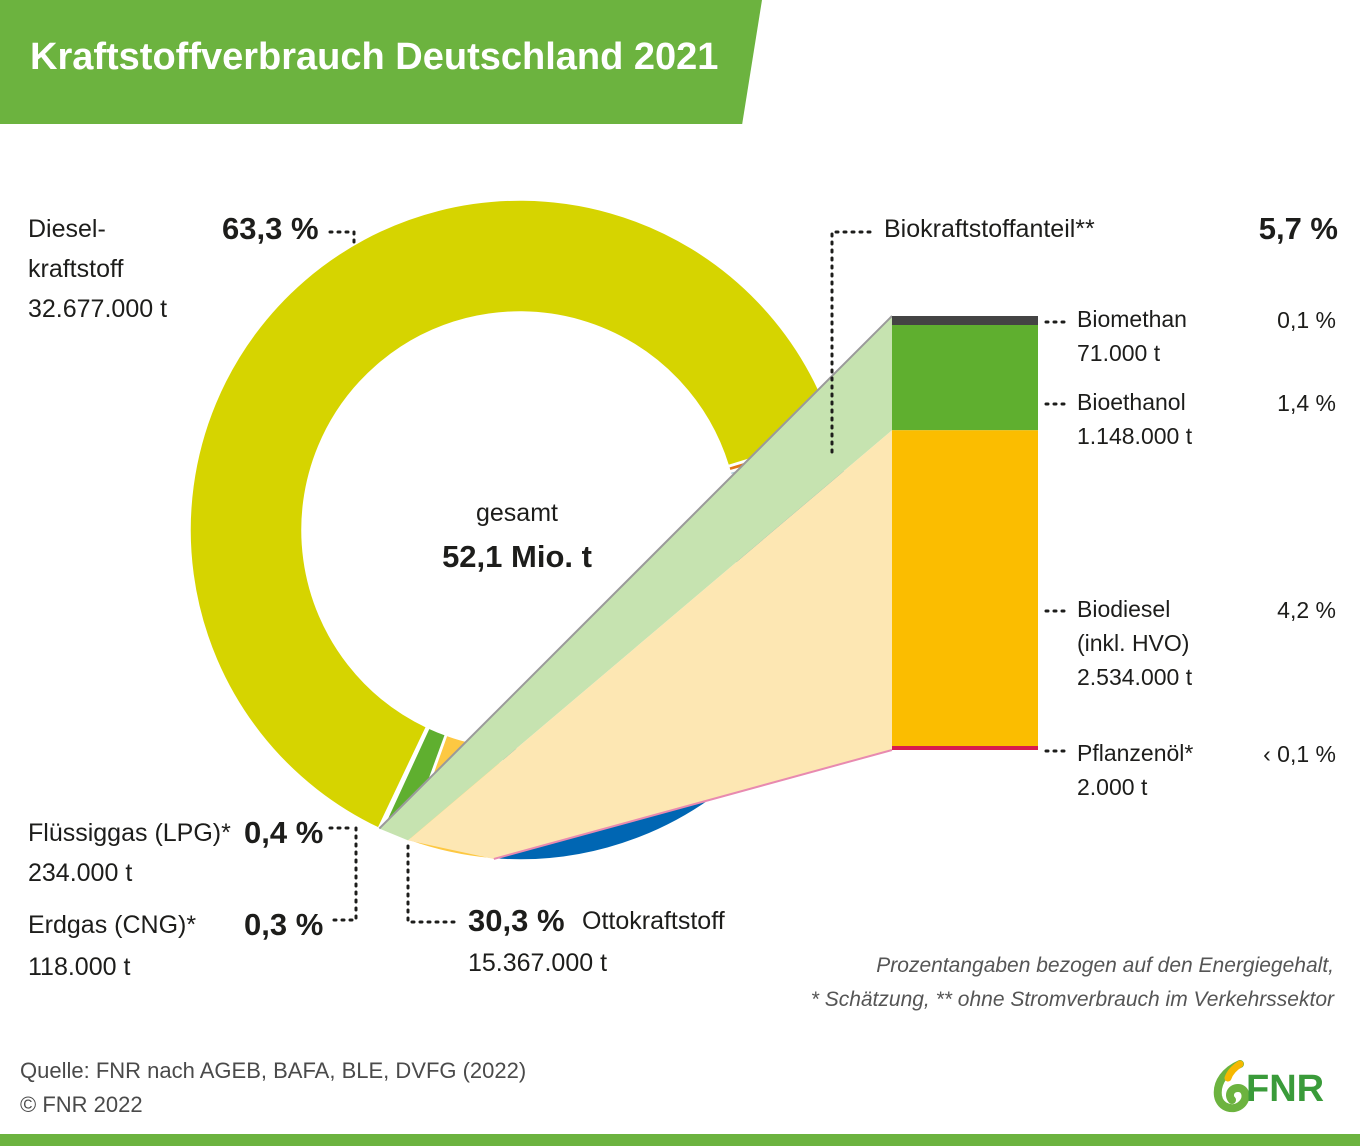  What do you see at coordinates (112, 925) in the screenshot?
I see `cng-name: Erdgas (CNG)*` at bounding box center [112, 925].